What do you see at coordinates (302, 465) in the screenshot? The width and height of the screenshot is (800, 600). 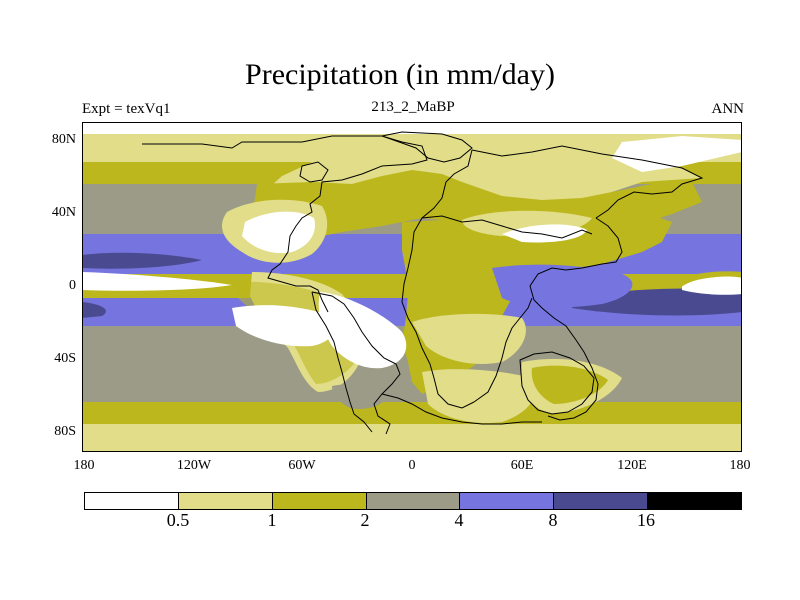 I see `lon-tick-60w: 60W` at bounding box center [302, 465].